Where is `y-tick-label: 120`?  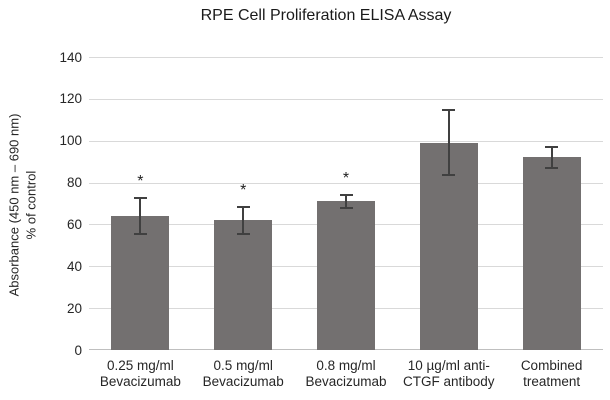 y-tick-label: 120 is located at coordinates (70, 99).